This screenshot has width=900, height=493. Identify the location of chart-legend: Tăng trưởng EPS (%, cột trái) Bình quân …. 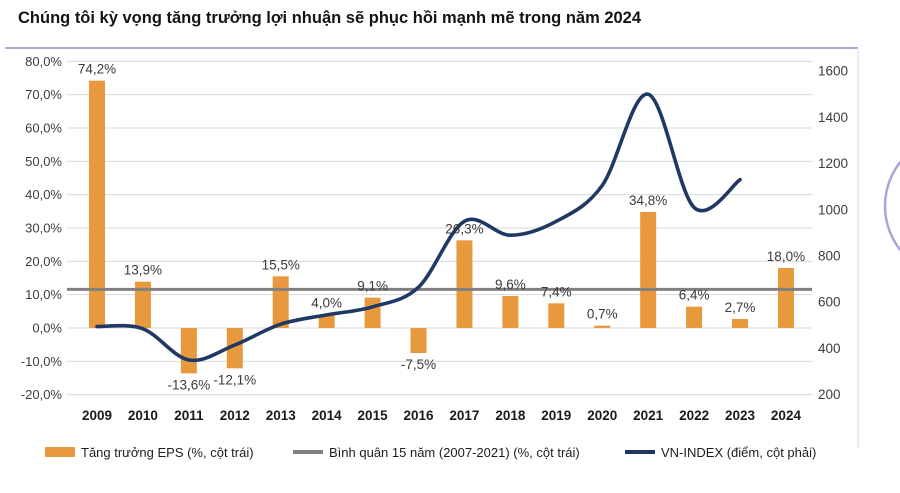
(450, 453).